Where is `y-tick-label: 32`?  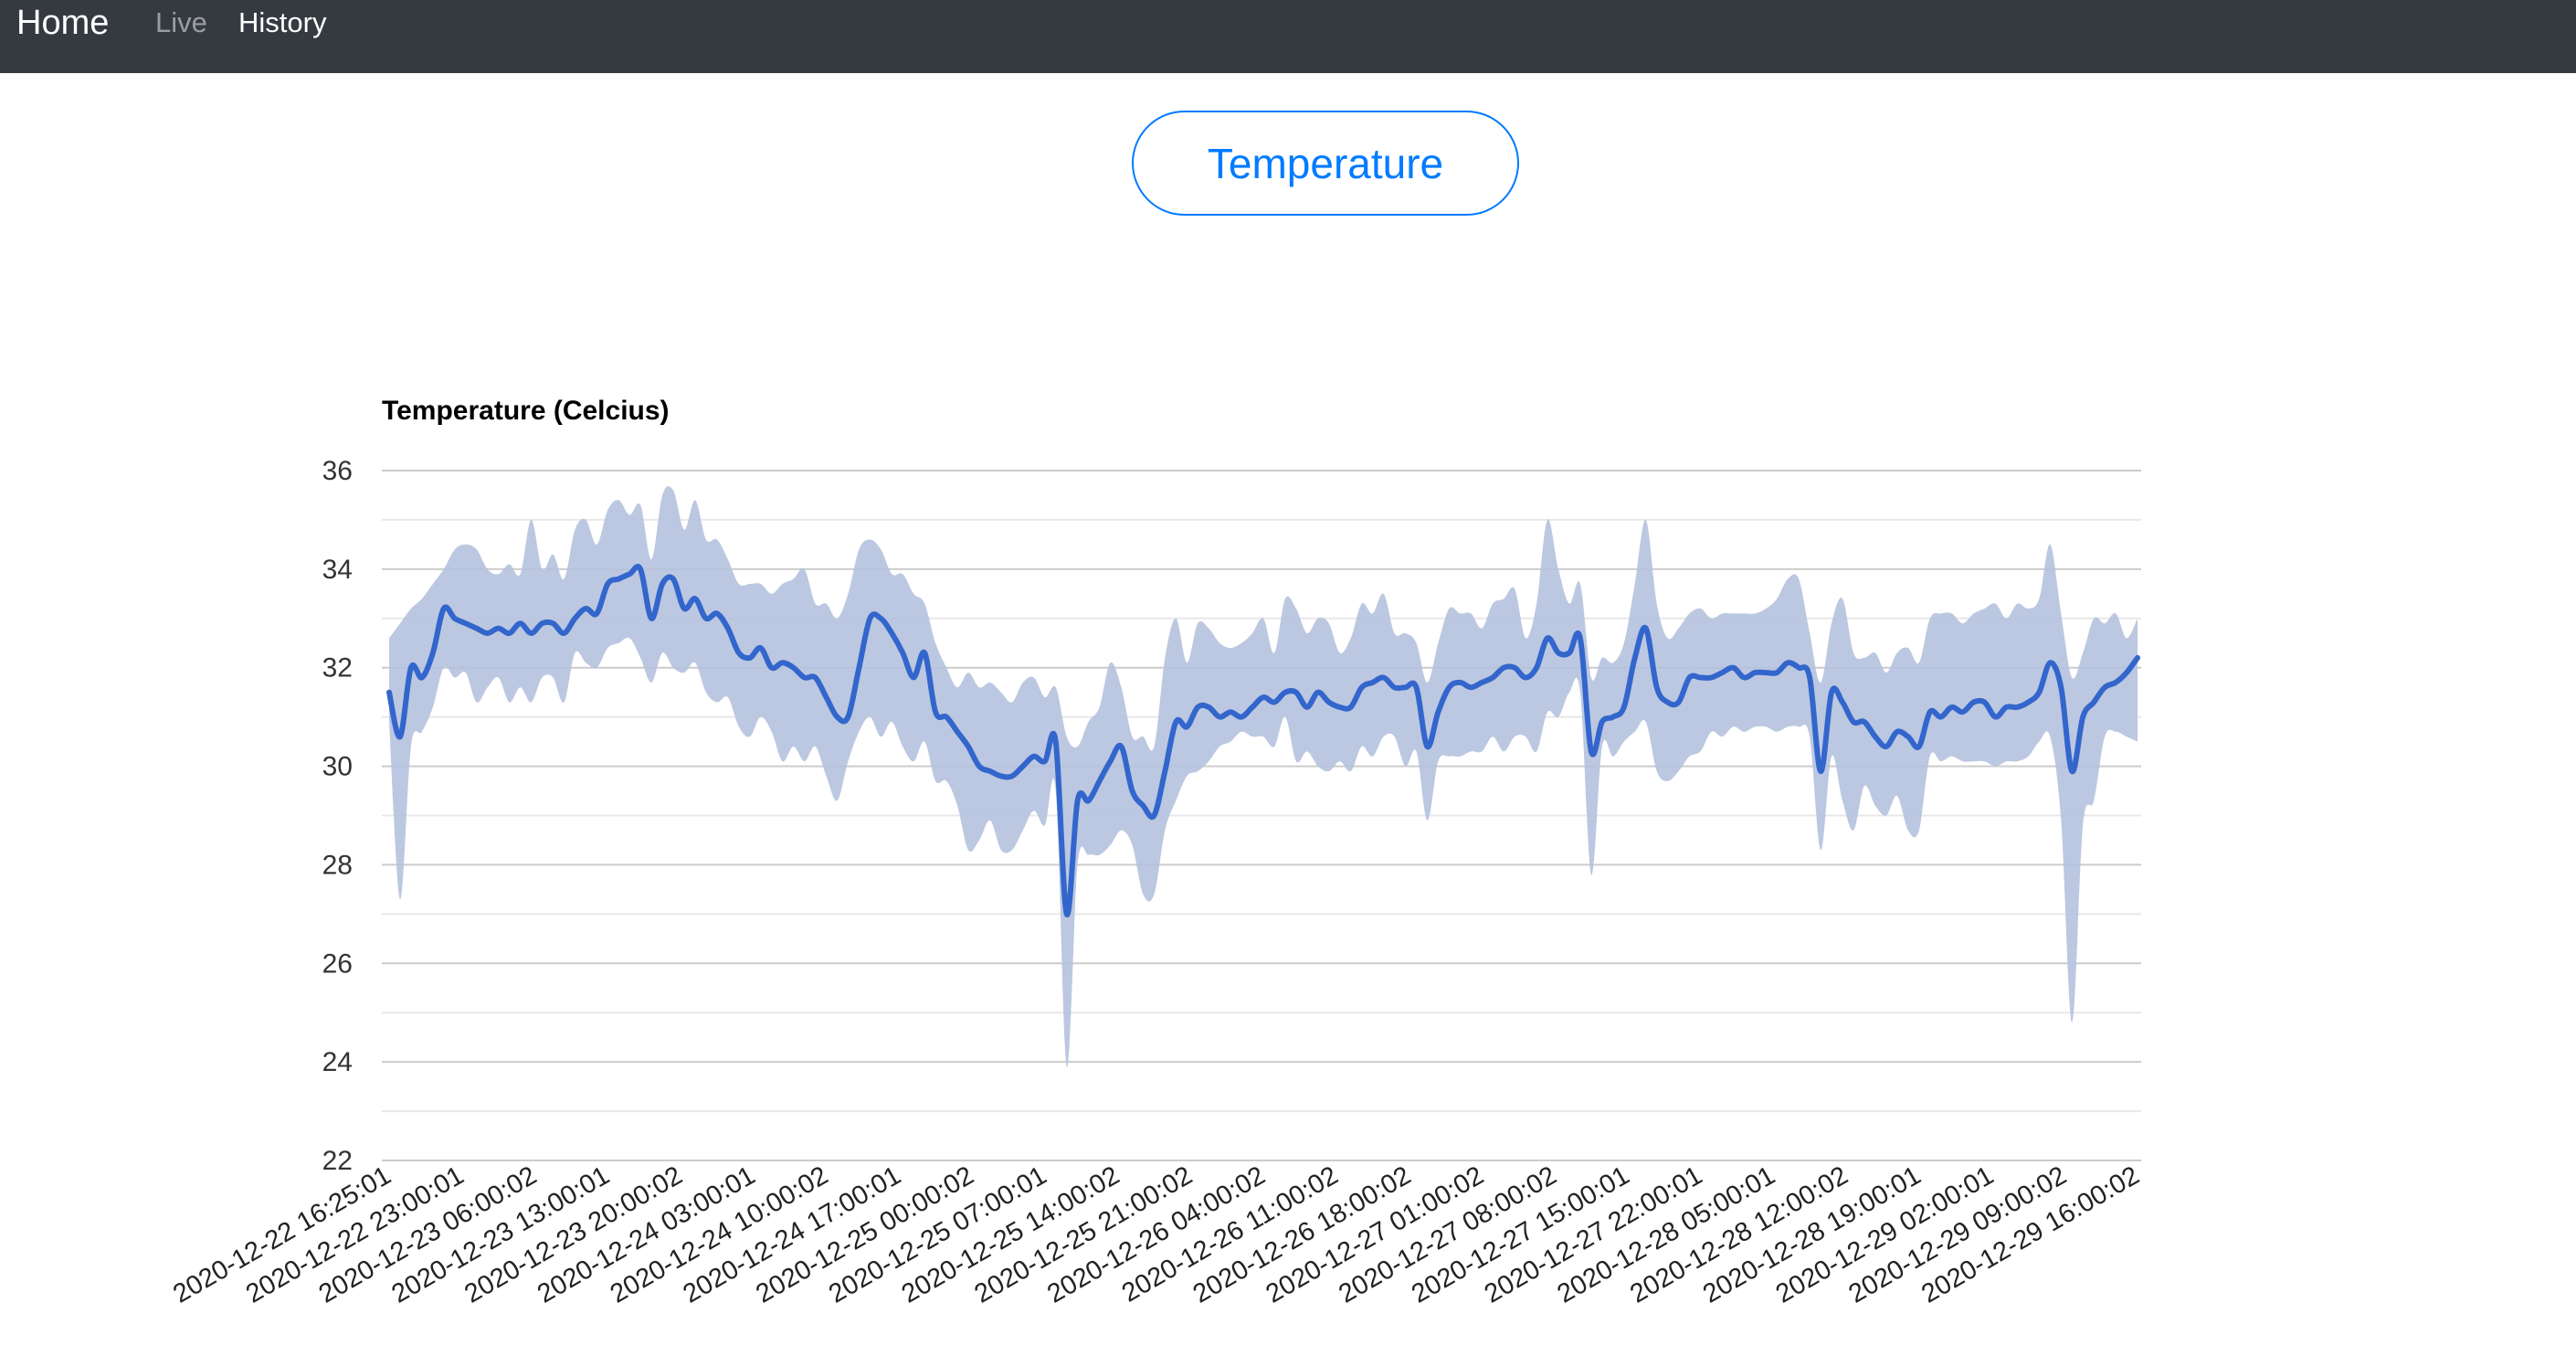 y-tick-label: 32 is located at coordinates (337, 668).